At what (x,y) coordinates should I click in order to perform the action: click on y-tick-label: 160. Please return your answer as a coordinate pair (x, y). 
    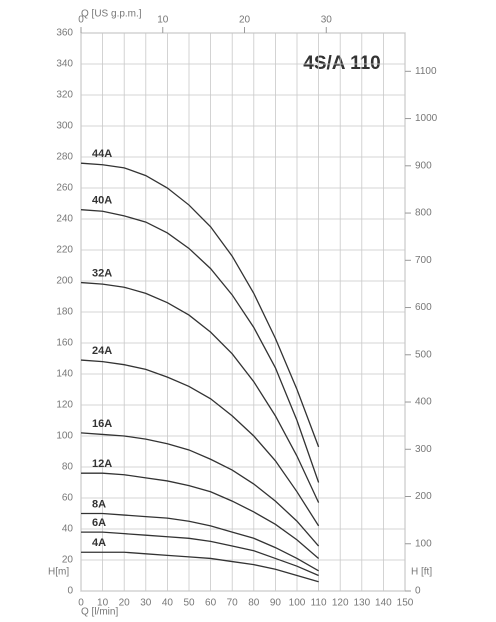
    Looking at the image, I should click on (64, 343).